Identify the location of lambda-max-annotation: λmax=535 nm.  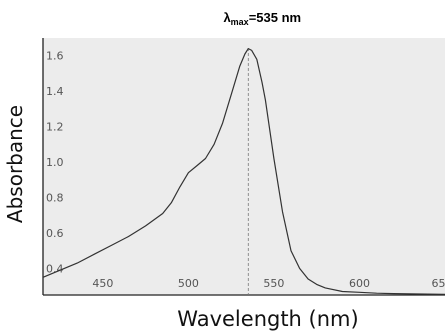
(262, 18).